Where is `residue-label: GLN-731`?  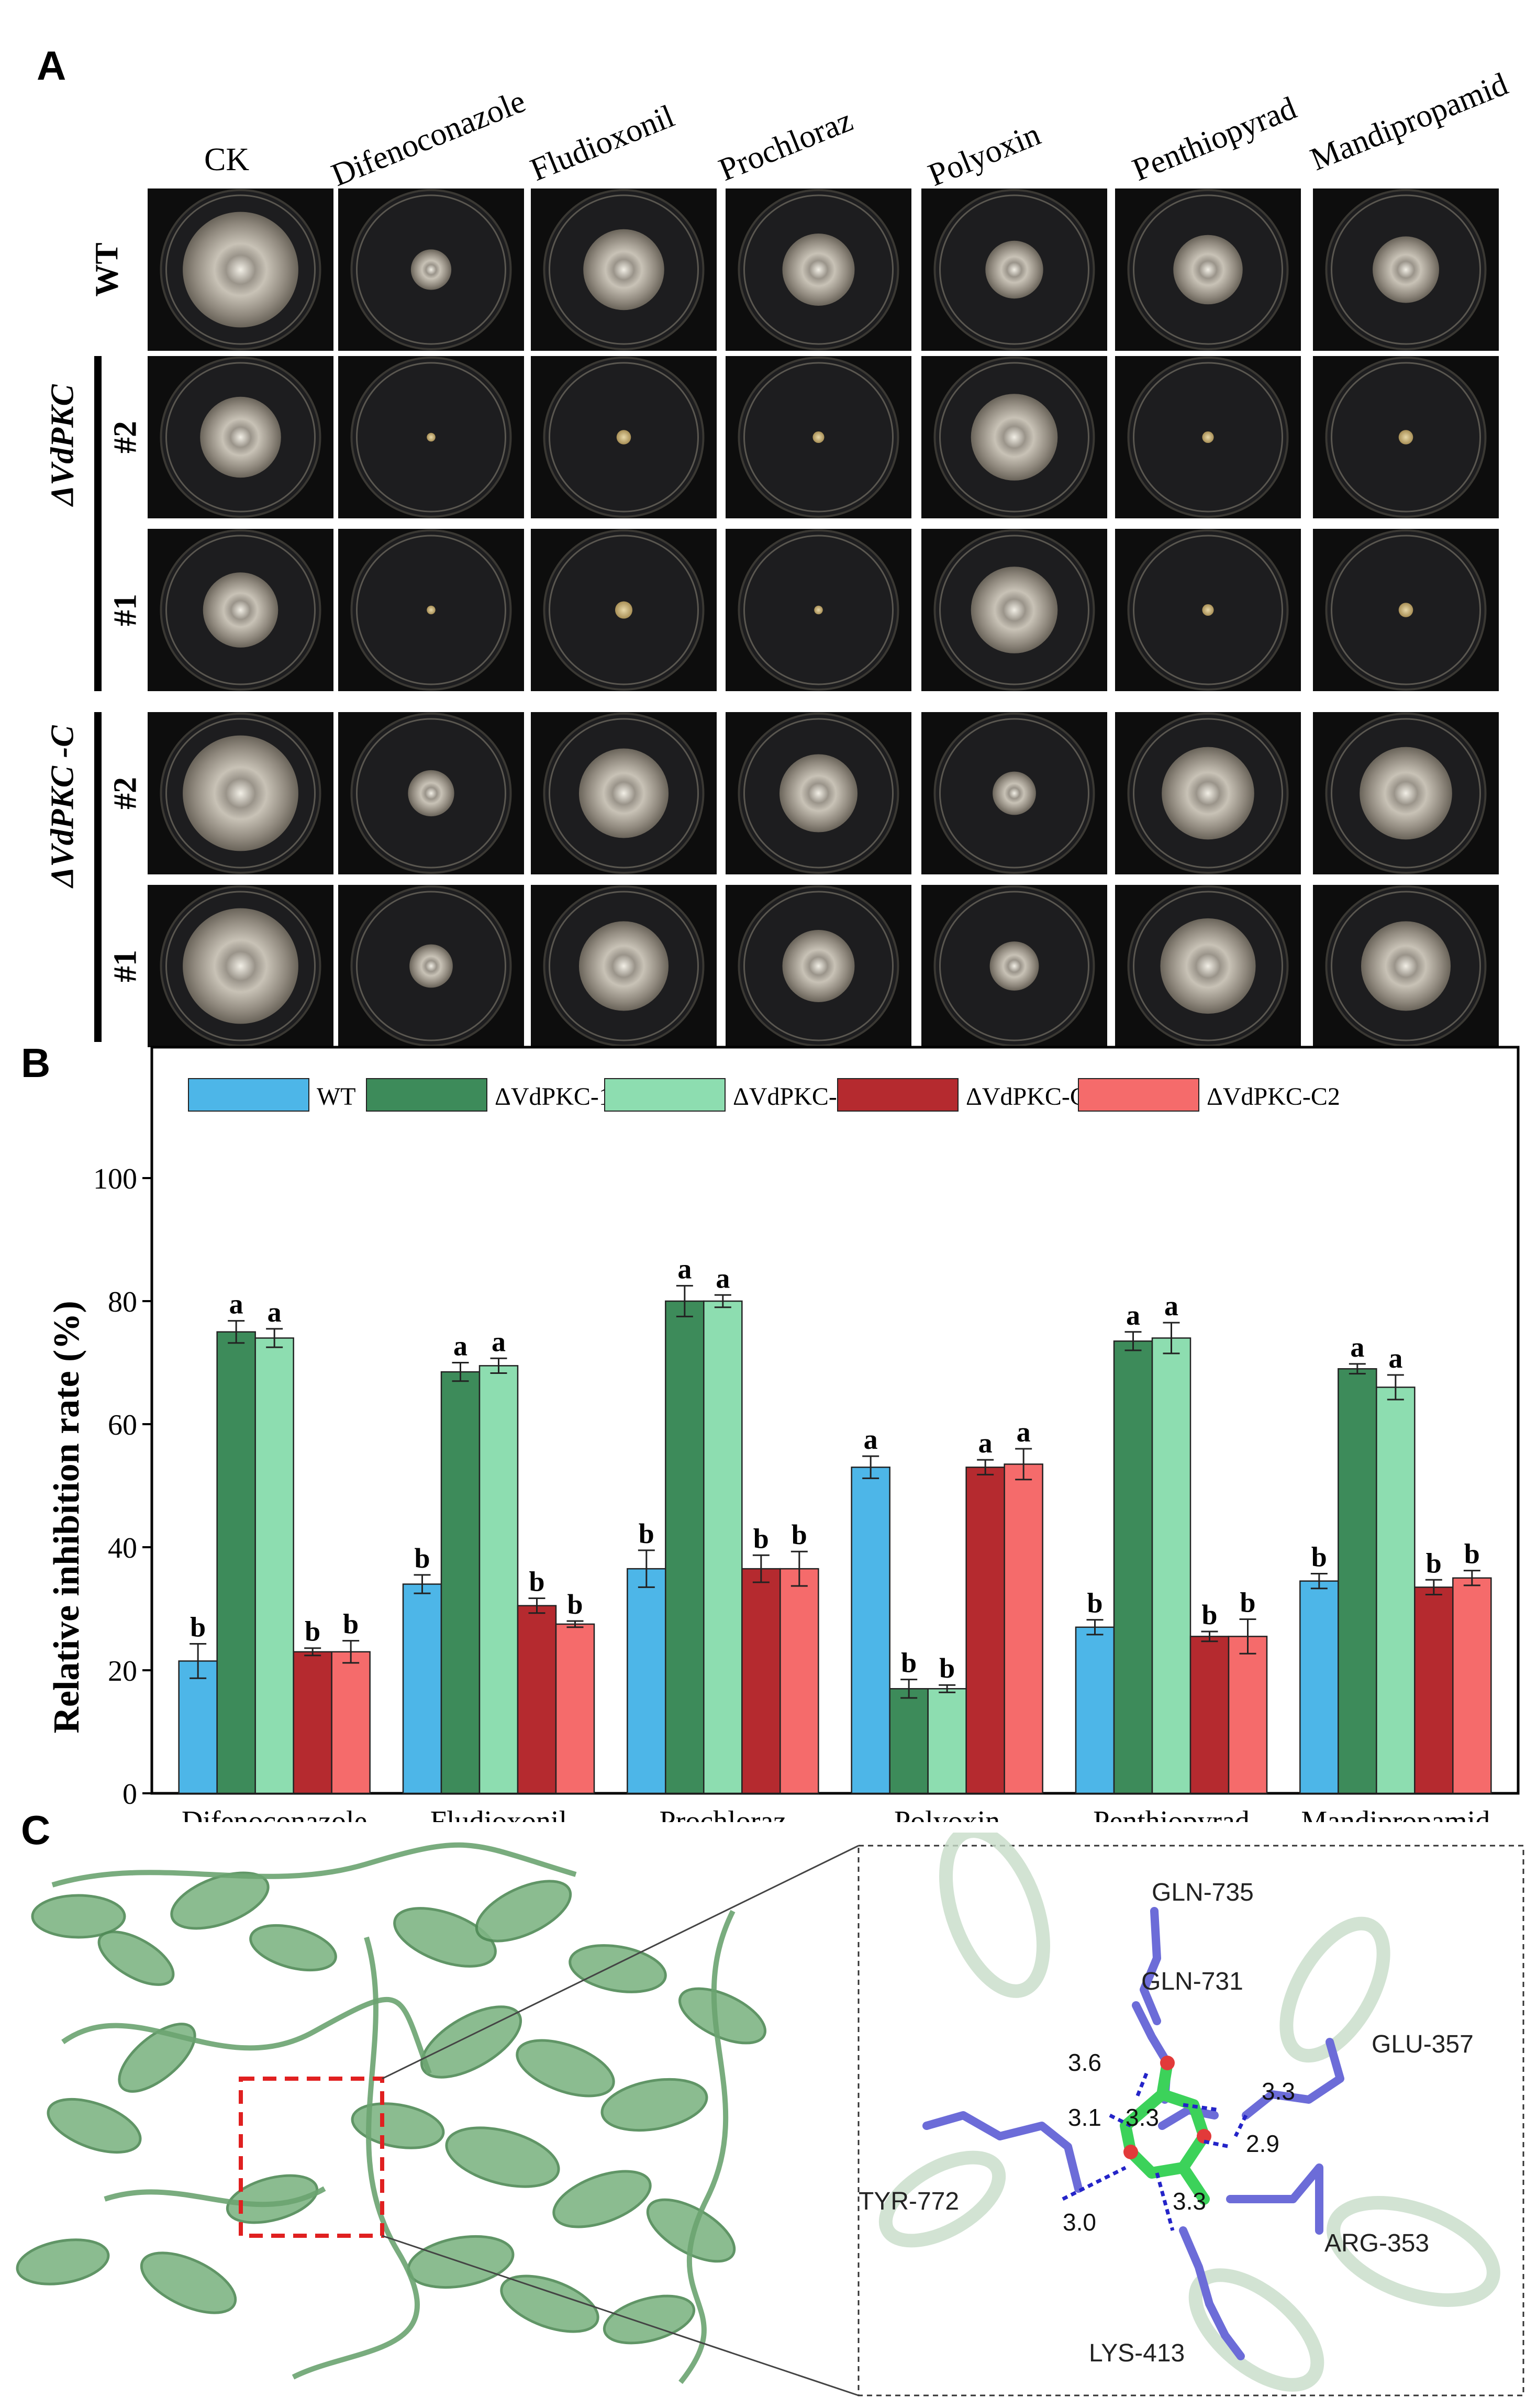
residue-label: GLN-731 is located at coordinates (1192, 1981).